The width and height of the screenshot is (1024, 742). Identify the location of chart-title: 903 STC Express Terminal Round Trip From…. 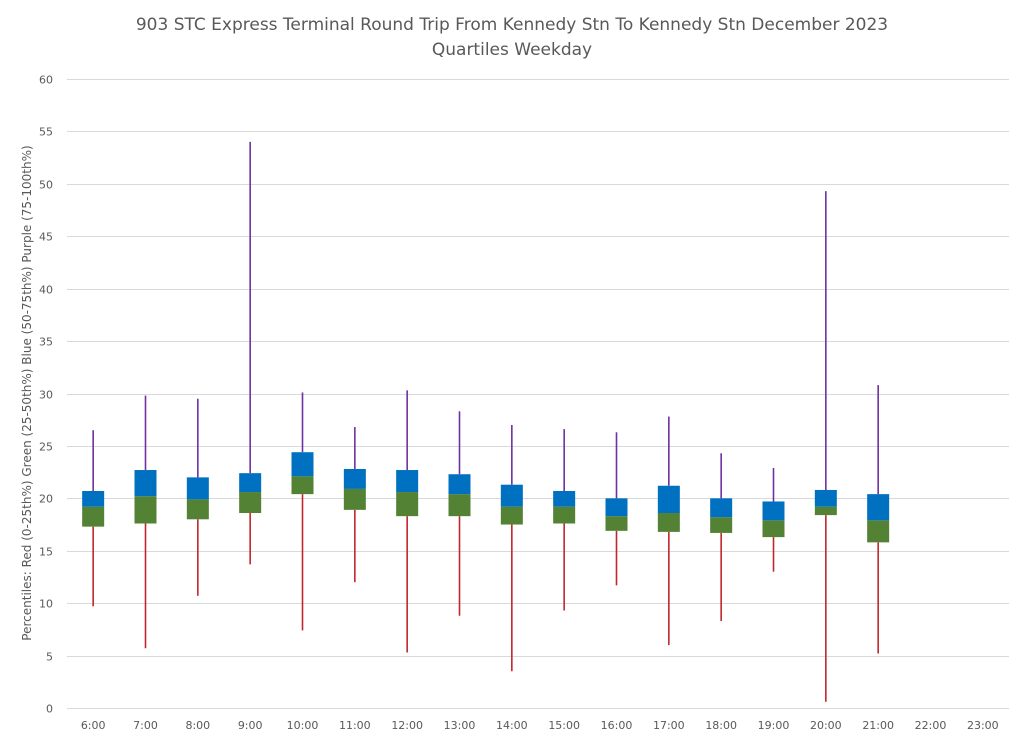
(512, 25).